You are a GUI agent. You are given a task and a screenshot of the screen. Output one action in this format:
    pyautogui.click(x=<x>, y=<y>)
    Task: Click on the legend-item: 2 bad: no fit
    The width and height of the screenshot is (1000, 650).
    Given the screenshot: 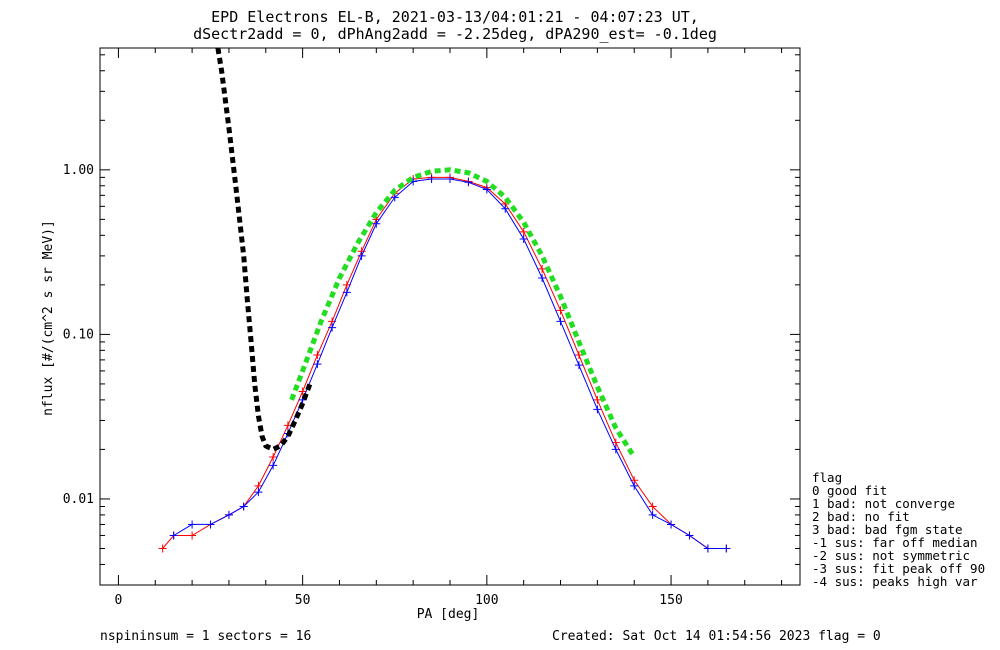 What is the action you would take?
    pyautogui.click(x=861, y=516)
    